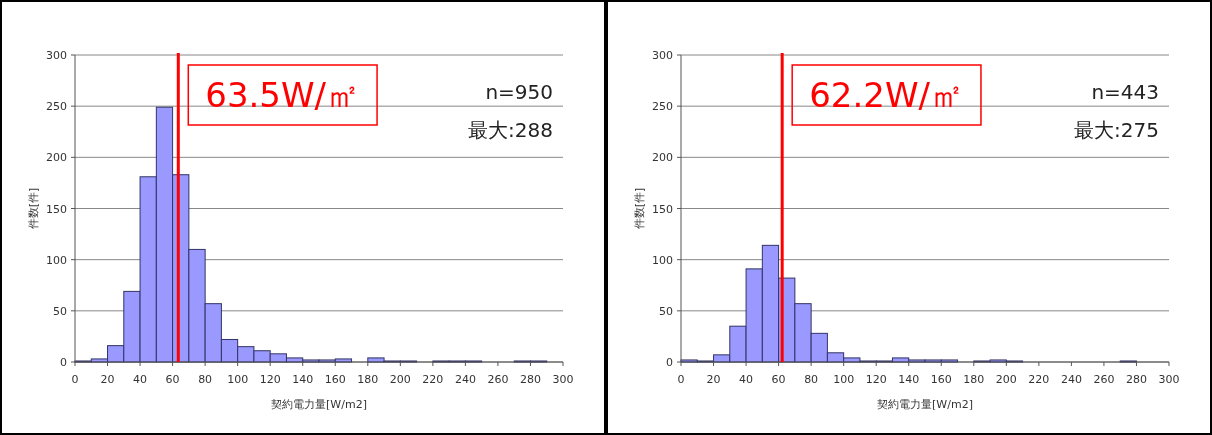  I want to click on annotation: n=950, so click(519, 92).